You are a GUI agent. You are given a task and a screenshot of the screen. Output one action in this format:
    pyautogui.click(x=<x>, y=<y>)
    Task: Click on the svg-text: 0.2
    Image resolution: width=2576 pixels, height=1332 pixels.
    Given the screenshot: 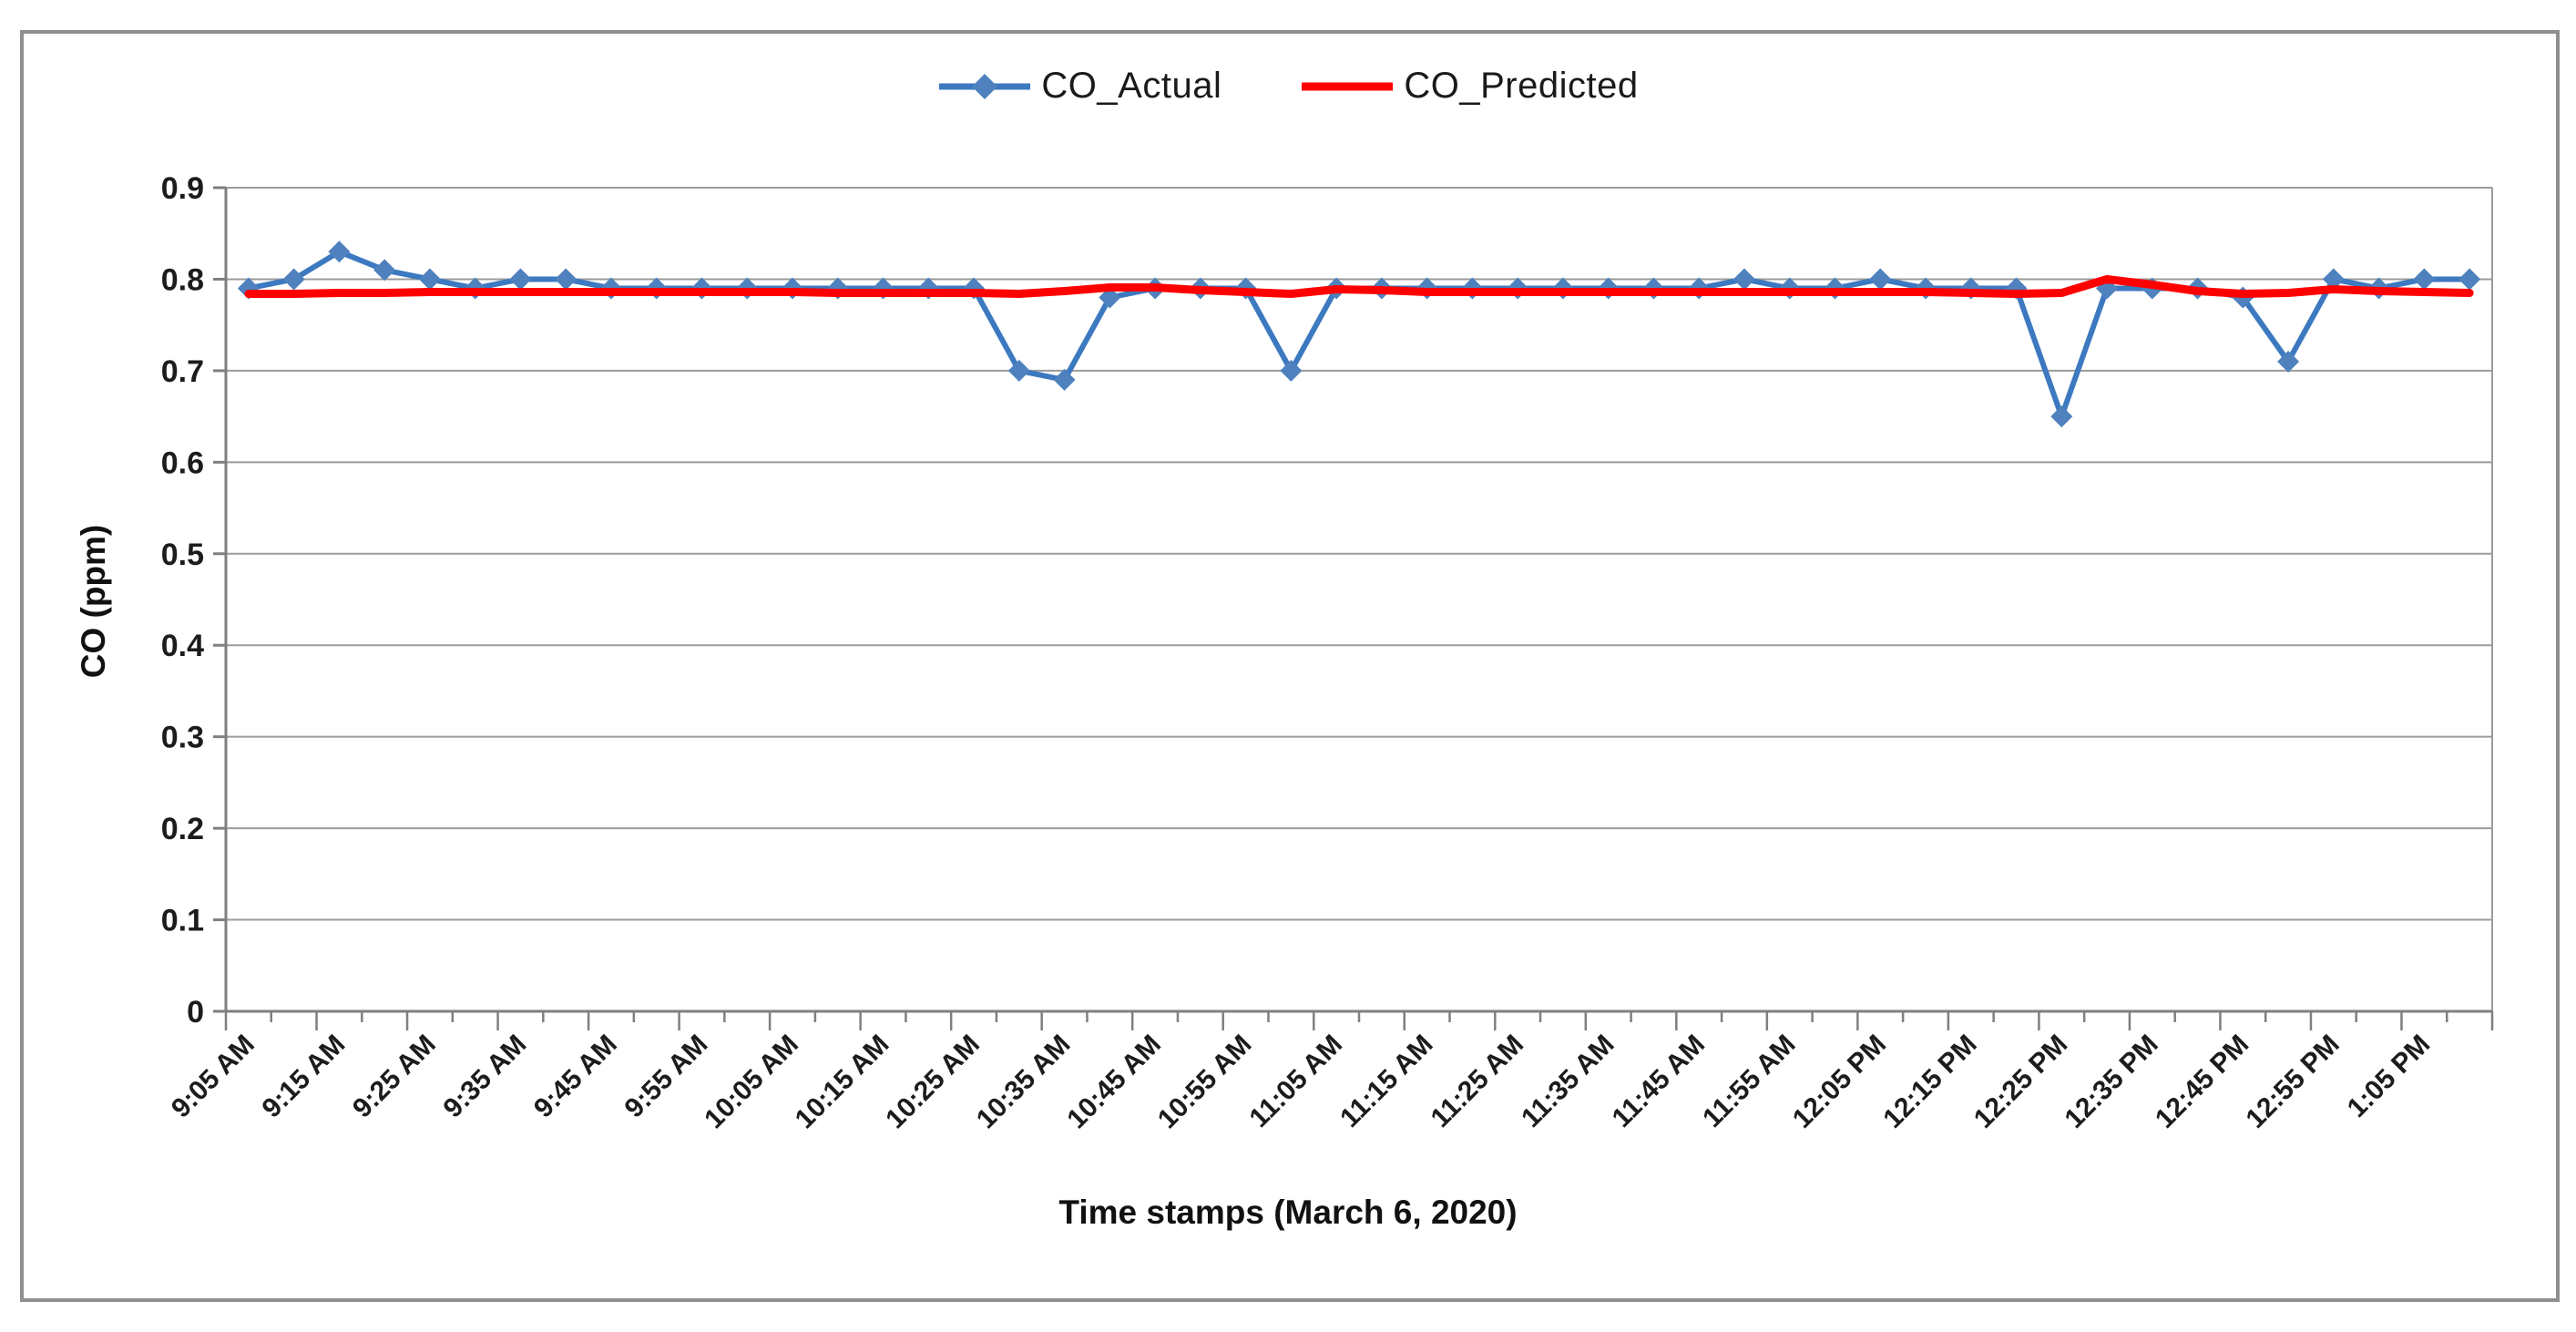 What is the action you would take?
    pyautogui.click(x=182, y=829)
    